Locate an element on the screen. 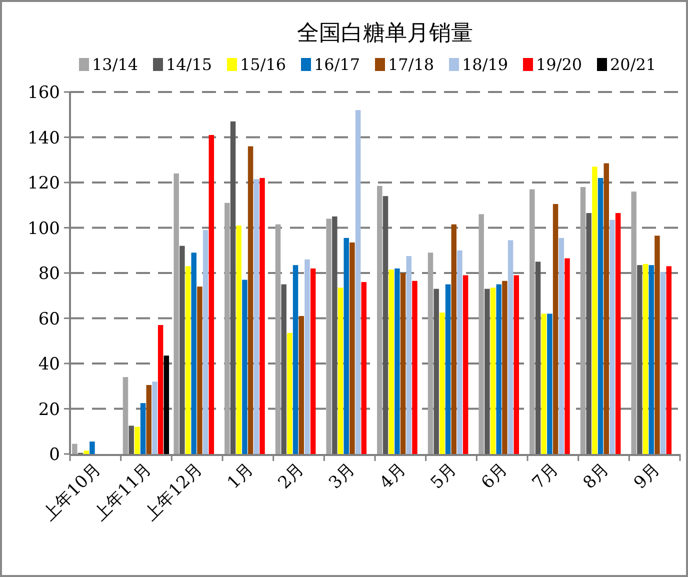 The width and height of the screenshot is (688, 577). chart-title: 全国白糖单月销量 is located at coordinates (385, 33).